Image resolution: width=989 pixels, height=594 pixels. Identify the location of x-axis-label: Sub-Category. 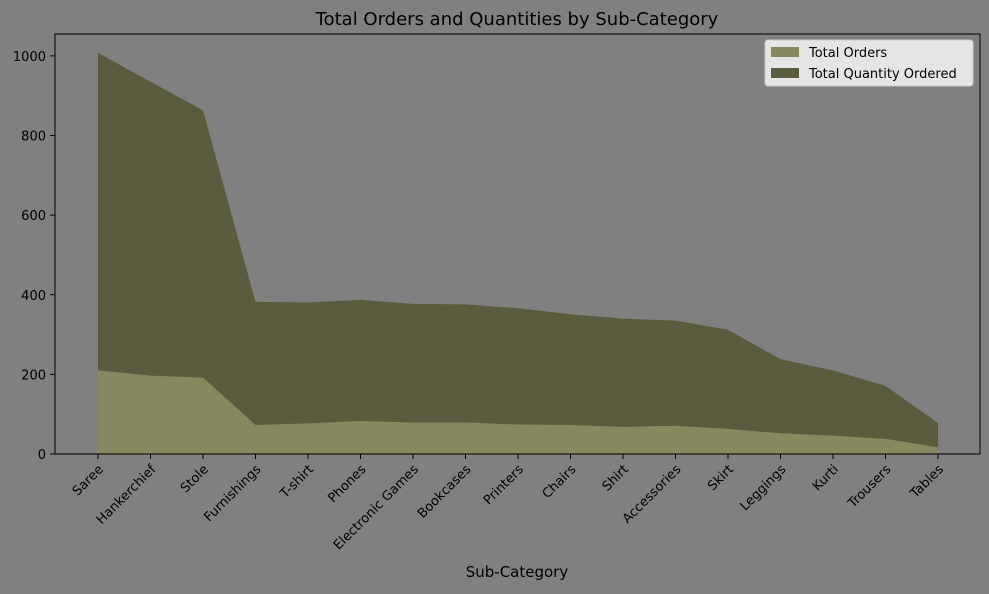
(517, 572).